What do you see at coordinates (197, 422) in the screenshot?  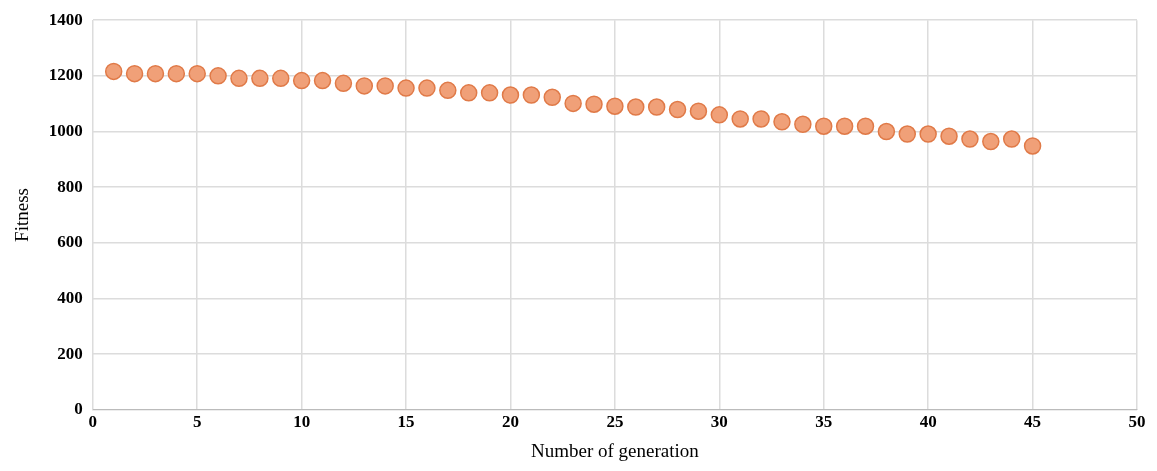 I see `x-tick-label: 5` at bounding box center [197, 422].